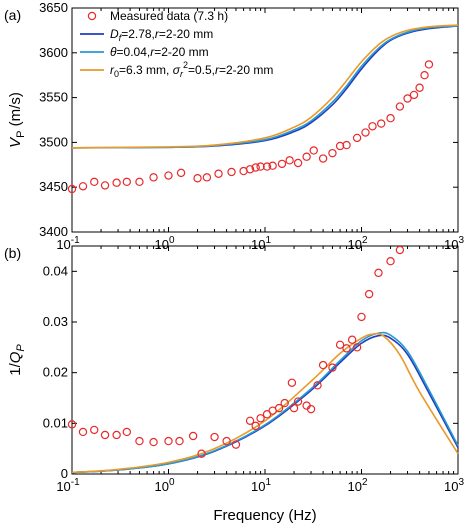  I want to click on x-tick-label: 10³, so click(454, 485).